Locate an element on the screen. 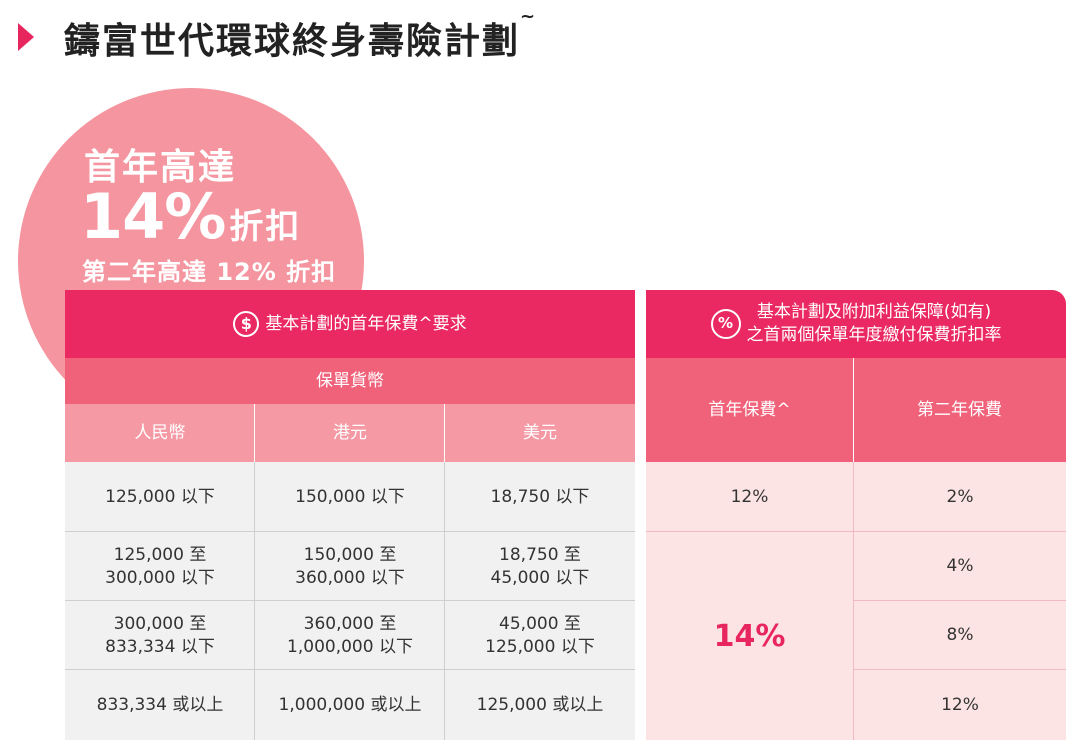 Image resolution: width=1080 pixels, height=746 pixels. second-year-rate: 12% is located at coordinates (960, 705).